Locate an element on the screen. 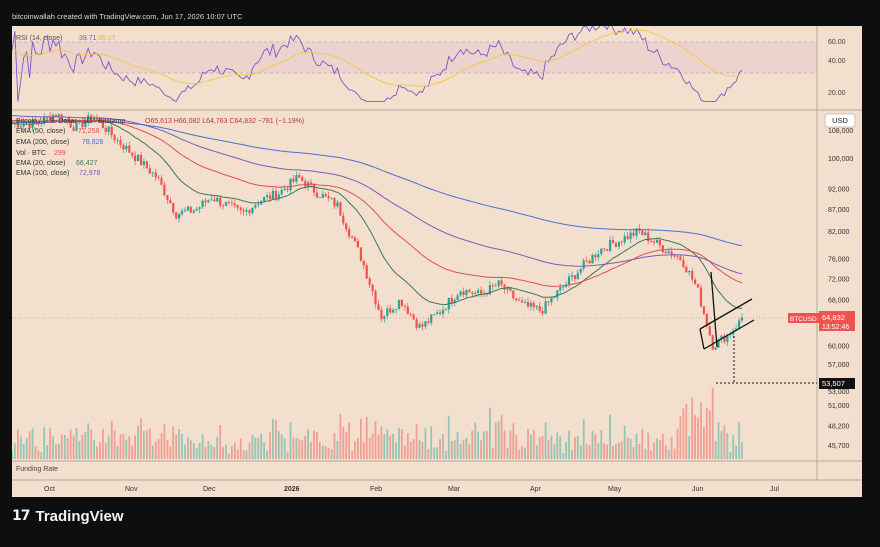 This screenshot has height=547, width=880. flag-lower-line is located at coordinates (729, 334).